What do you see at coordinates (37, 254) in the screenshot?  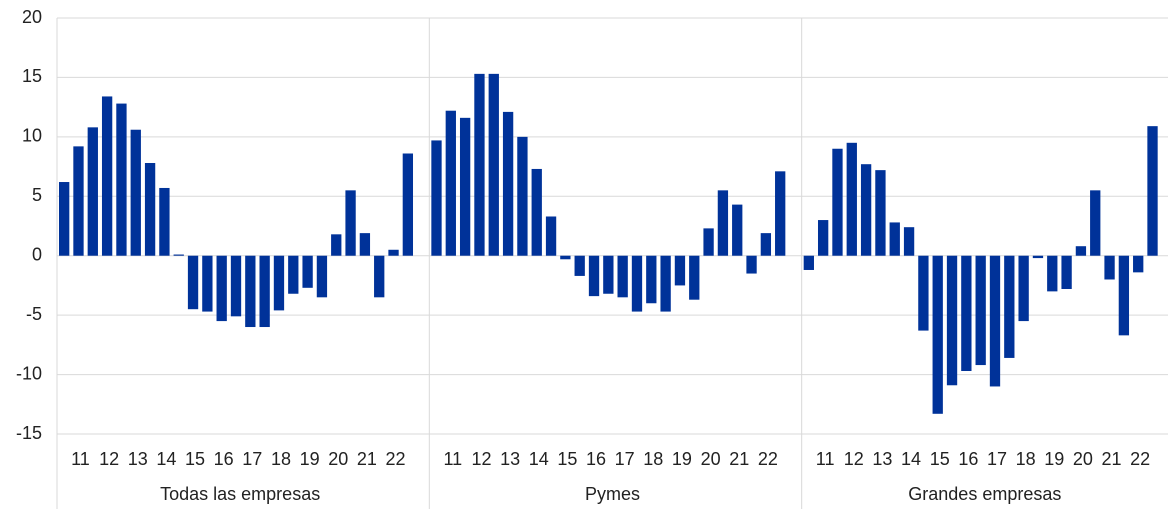 I see `y-tick-label: 0` at bounding box center [37, 254].